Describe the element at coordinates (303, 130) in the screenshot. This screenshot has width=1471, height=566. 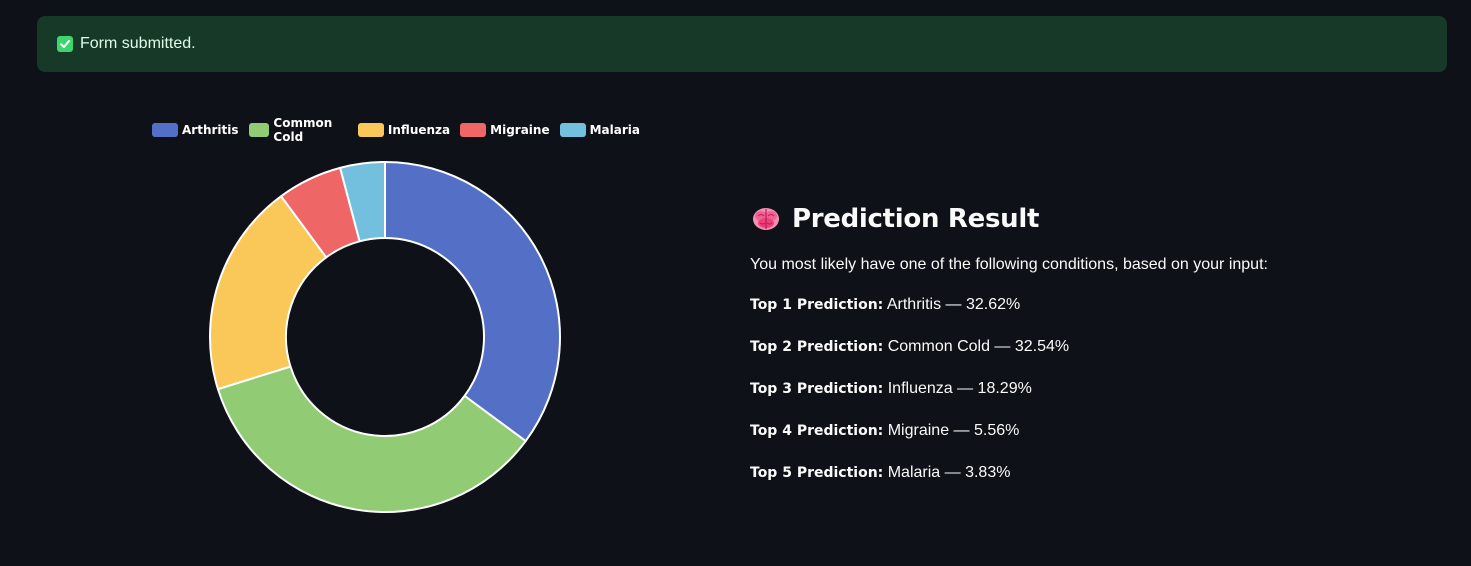
I see `legend-label: Common Cold` at that location.